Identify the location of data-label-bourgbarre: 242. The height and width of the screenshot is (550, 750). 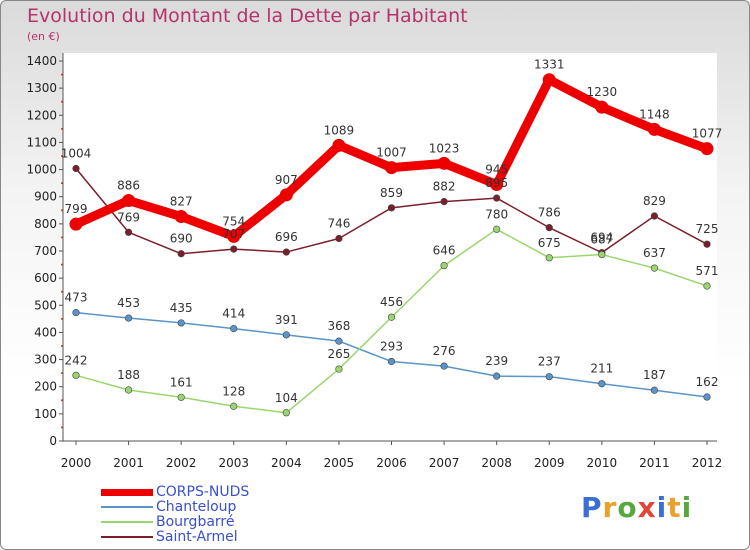
(76, 360).